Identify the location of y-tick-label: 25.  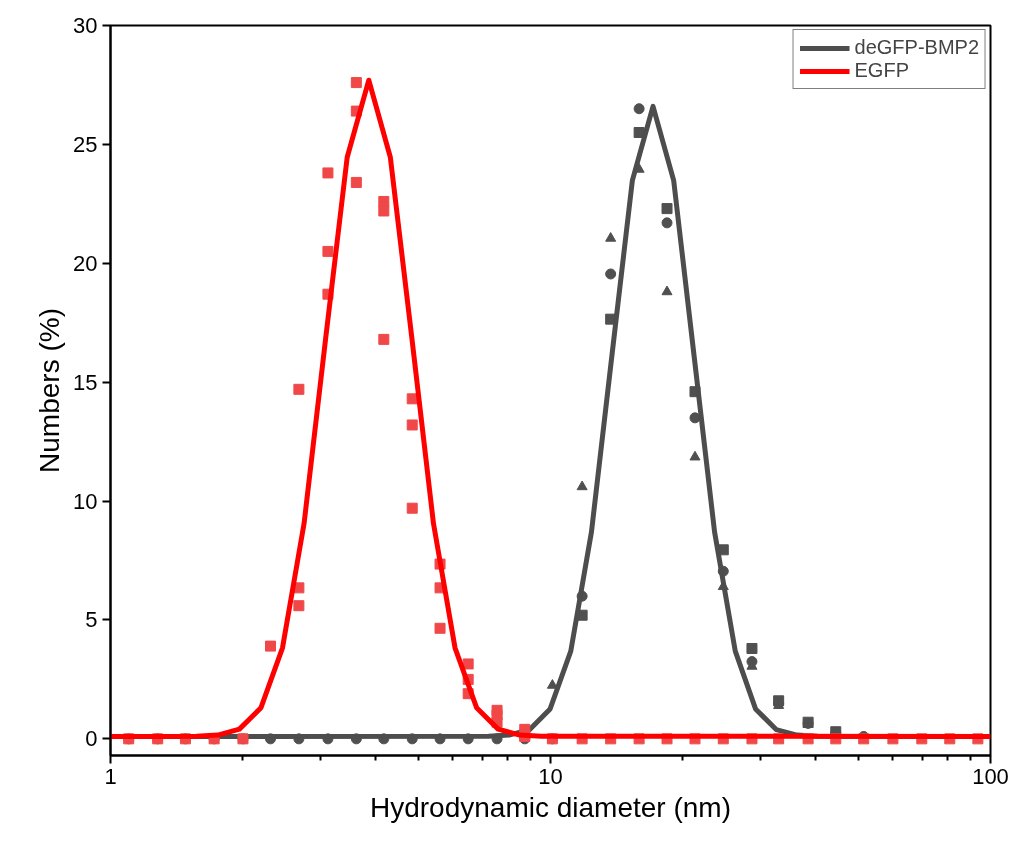
(85, 144).